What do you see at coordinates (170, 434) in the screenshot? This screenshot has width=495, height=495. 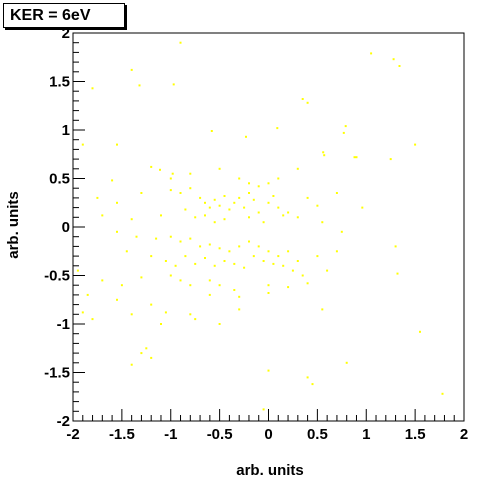 I see `x-tick-label: -1` at bounding box center [170, 434].